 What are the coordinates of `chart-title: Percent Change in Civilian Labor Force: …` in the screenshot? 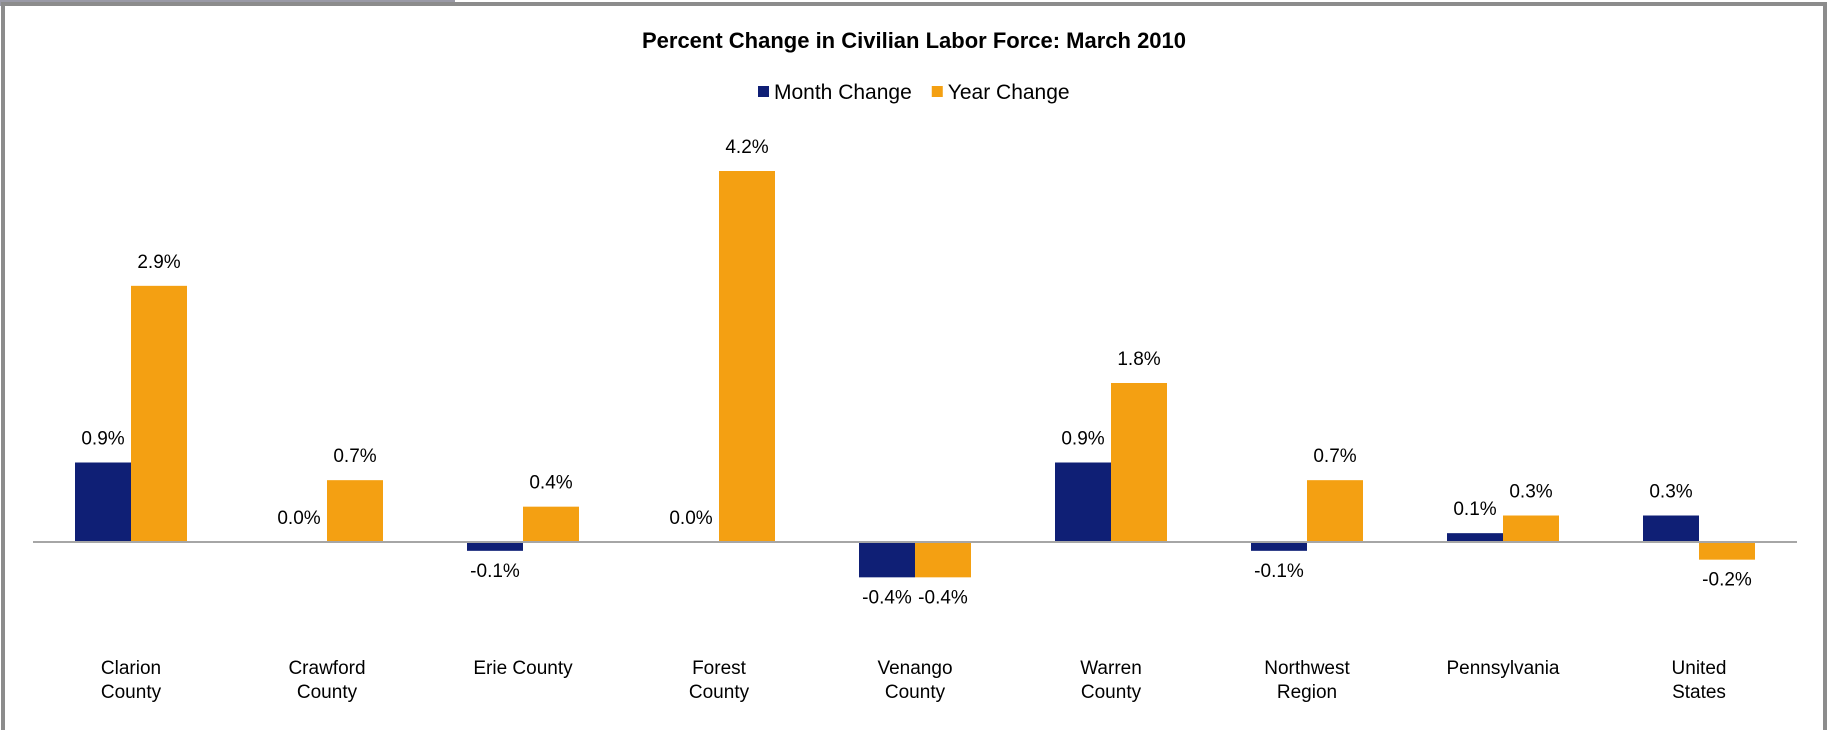 It's located at (914, 40).